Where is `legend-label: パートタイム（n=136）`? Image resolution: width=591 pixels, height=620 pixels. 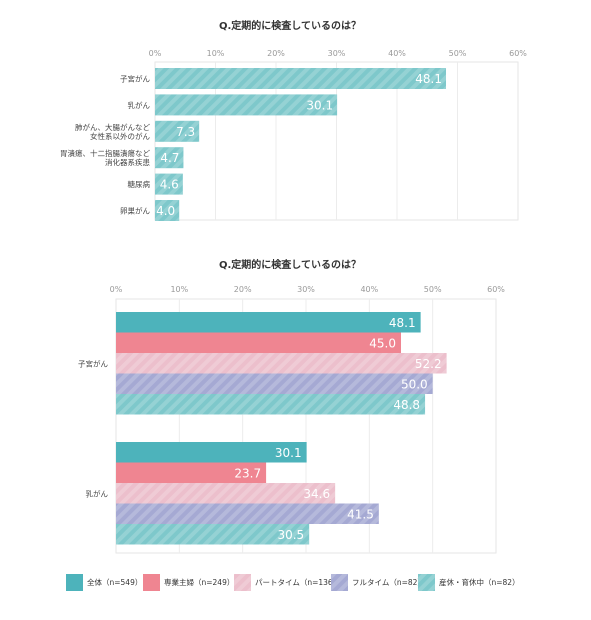 legend-label: パートタイム（n=136） is located at coordinates (297, 582).